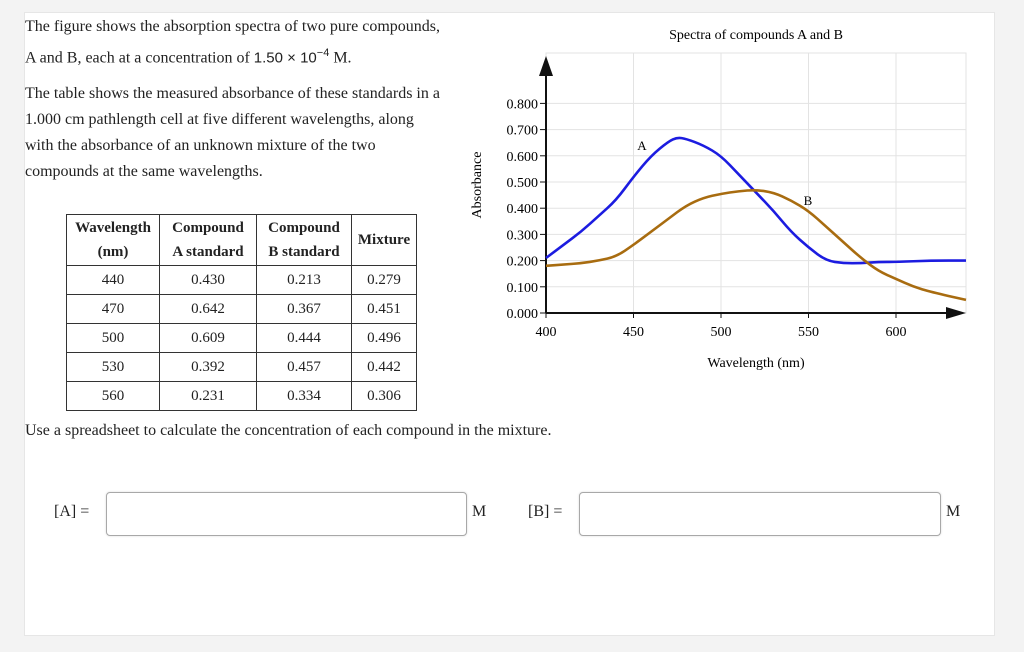 The image size is (1024, 652). Describe the element at coordinates (523, 183) in the screenshot. I see `y-tick-label: 0.500` at that location.